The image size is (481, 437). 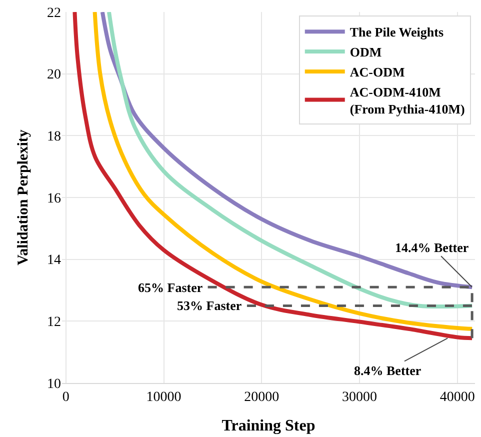 I want to click on annotation: 65% Faster, so click(x=170, y=287).